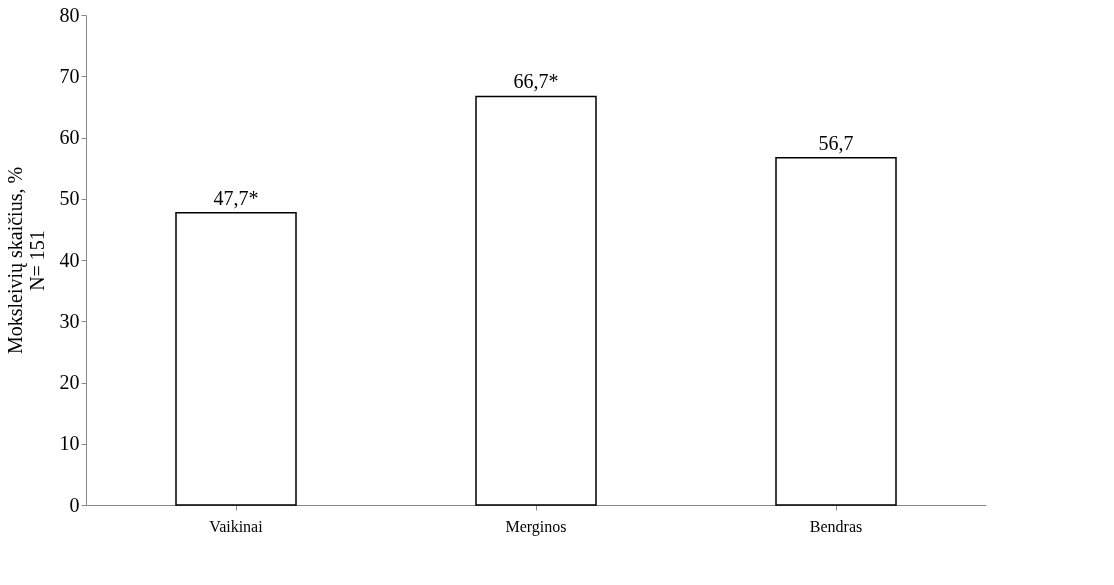  Describe the element at coordinates (536, 526) in the screenshot. I see `x-tick-label: Merginos` at that location.